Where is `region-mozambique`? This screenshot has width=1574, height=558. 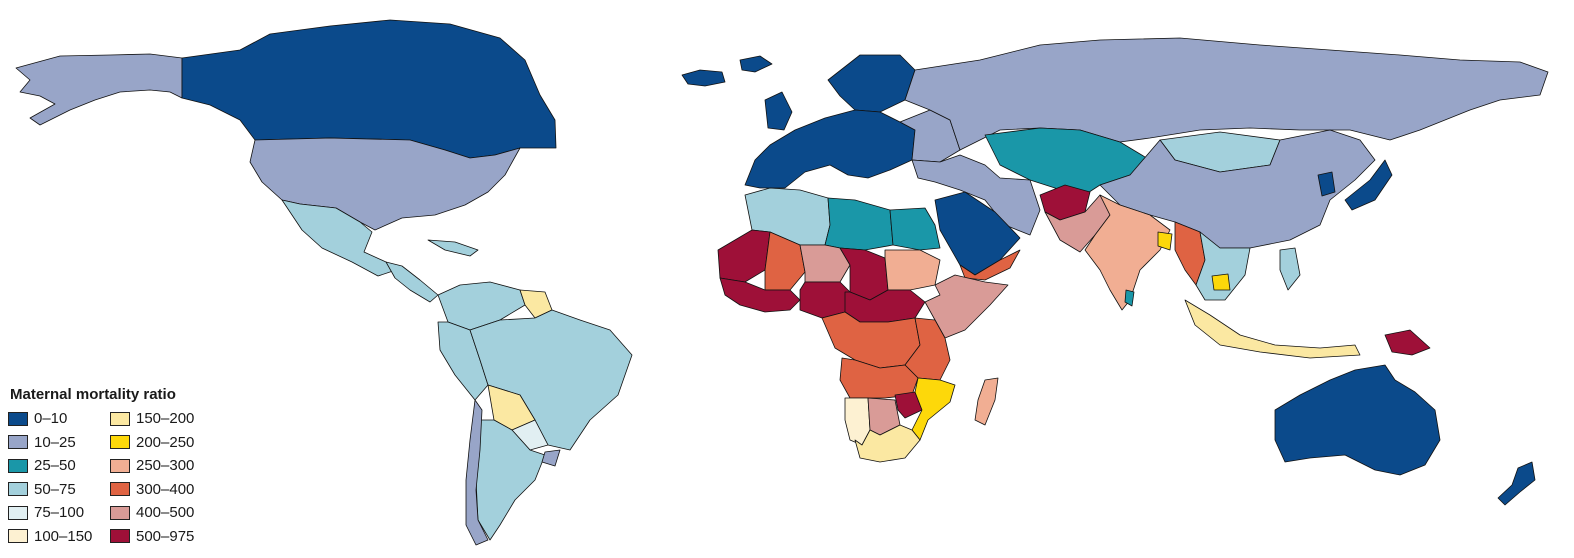
region-mozambique is located at coordinates (933, 409).